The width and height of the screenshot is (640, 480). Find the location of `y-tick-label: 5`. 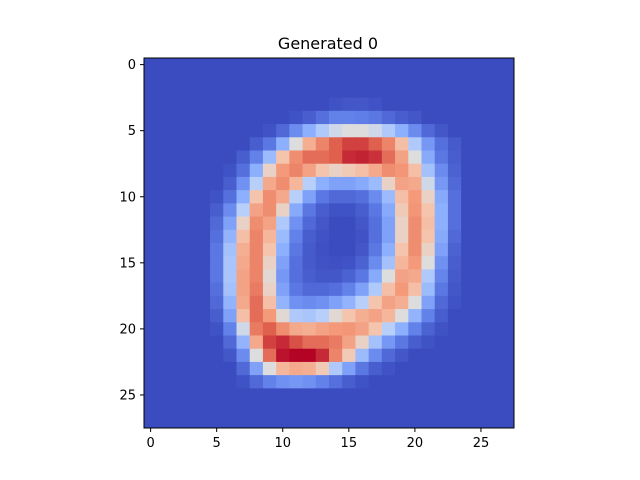

y-tick-label: 5 is located at coordinates (132, 131).